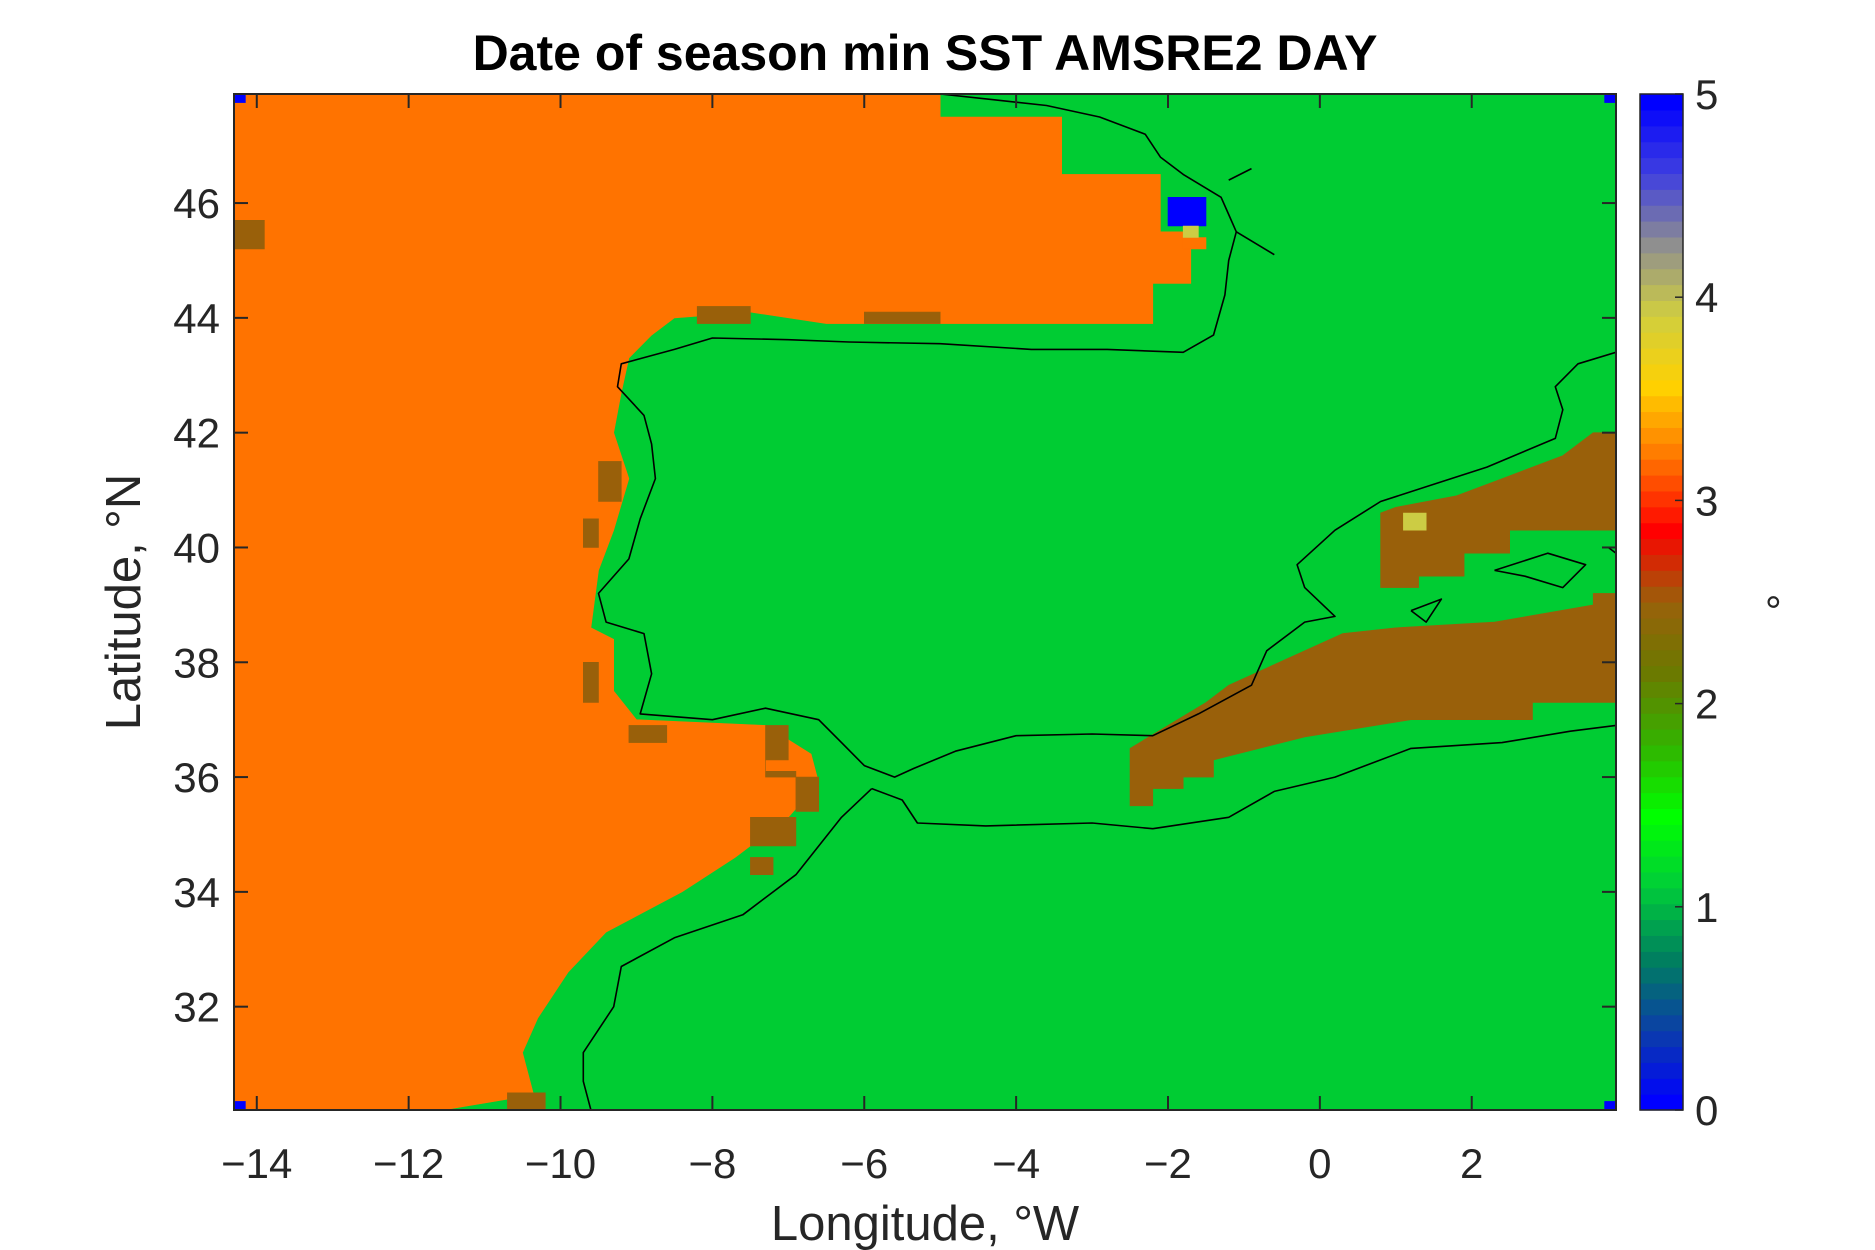 The width and height of the screenshot is (1875, 1250). What do you see at coordinates (1706, 500) in the screenshot?
I see `colorbar-tick-label: 3` at bounding box center [1706, 500].